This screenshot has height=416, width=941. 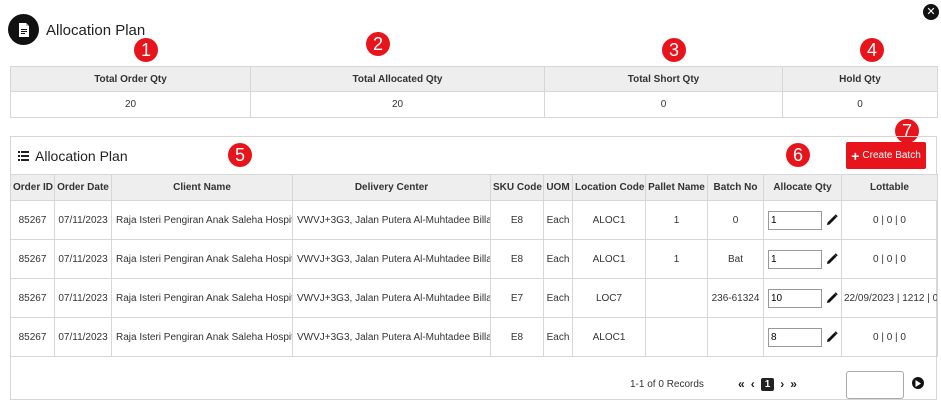 What do you see at coordinates (735, 187) in the screenshot?
I see `col-batch-no: Batch No` at bounding box center [735, 187].